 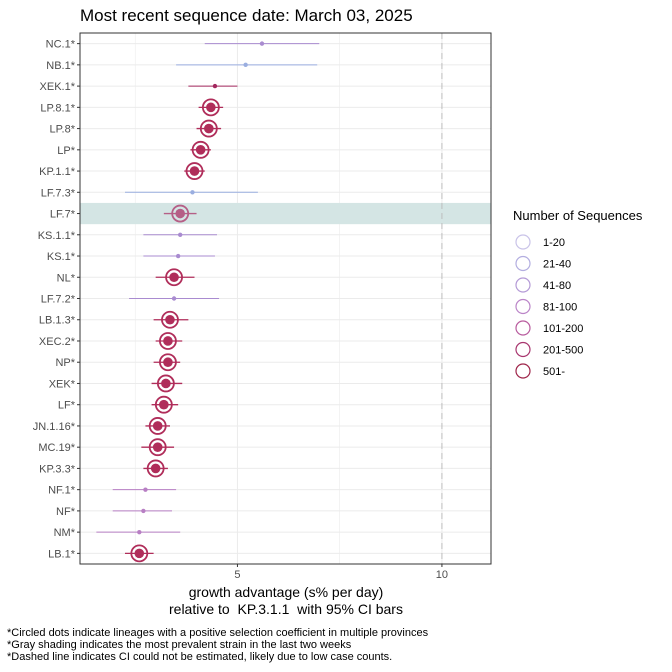 I want to click on y-tick-label: NL*, so click(x=66, y=278).